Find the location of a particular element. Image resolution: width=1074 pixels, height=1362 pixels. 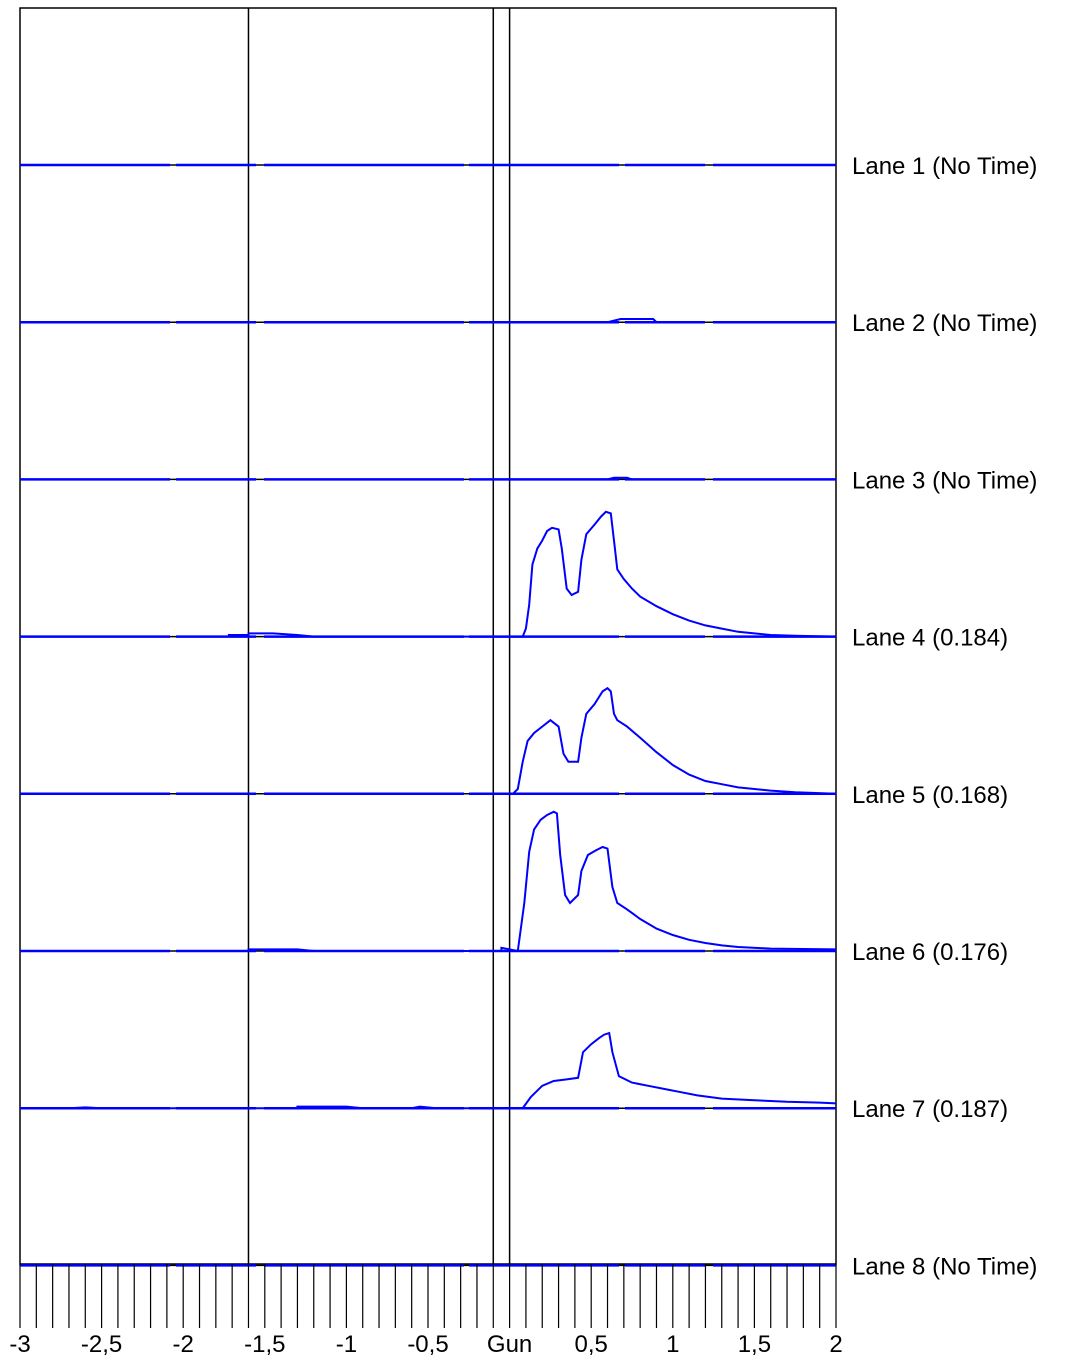

x-tick-label: -0,5 is located at coordinates (427, 1344).